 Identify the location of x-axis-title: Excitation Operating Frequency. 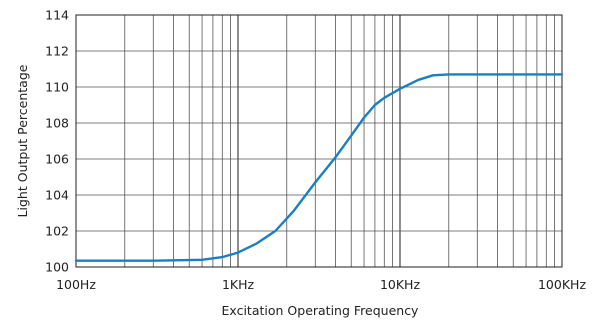
(321, 310).